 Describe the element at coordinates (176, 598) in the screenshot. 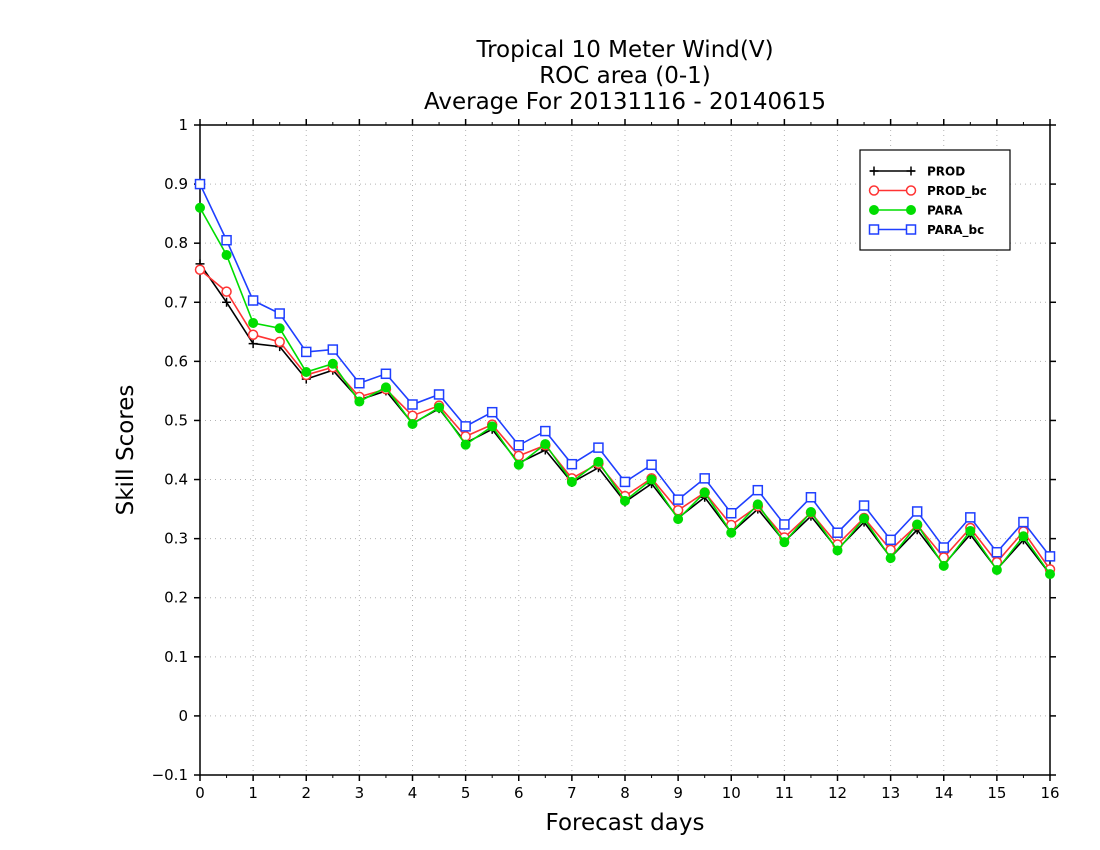

I see `y-tick-label: 0.2` at that location.